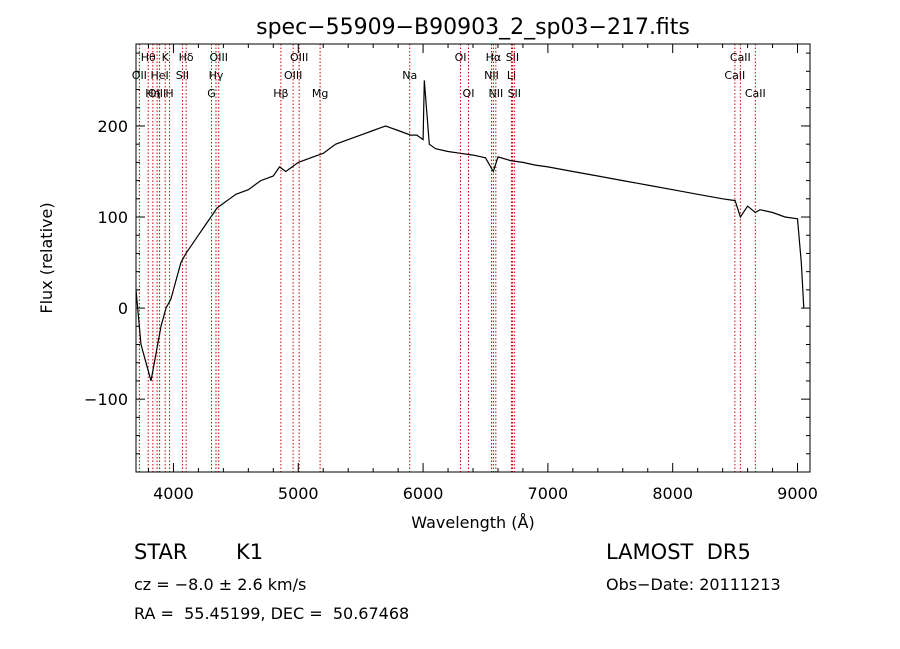 The height and width of the screenshot is (649, 900). I want to click on emission-line-label: G, so click(211, 93).